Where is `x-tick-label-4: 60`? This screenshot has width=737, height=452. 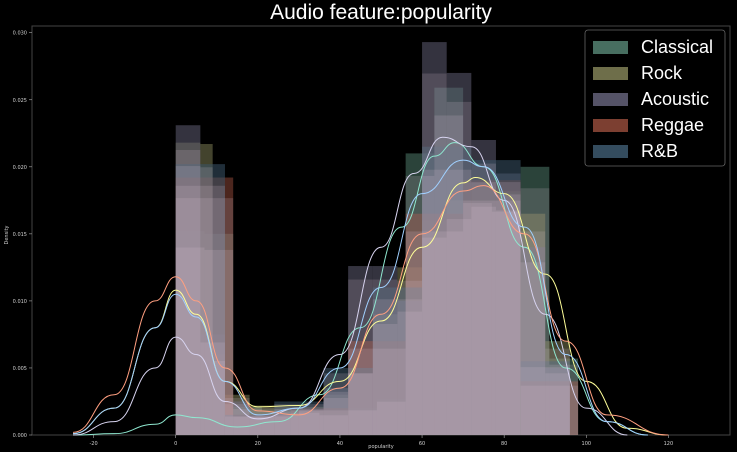
x-tick-label-4: 60 is located at coordinates (422, 444).